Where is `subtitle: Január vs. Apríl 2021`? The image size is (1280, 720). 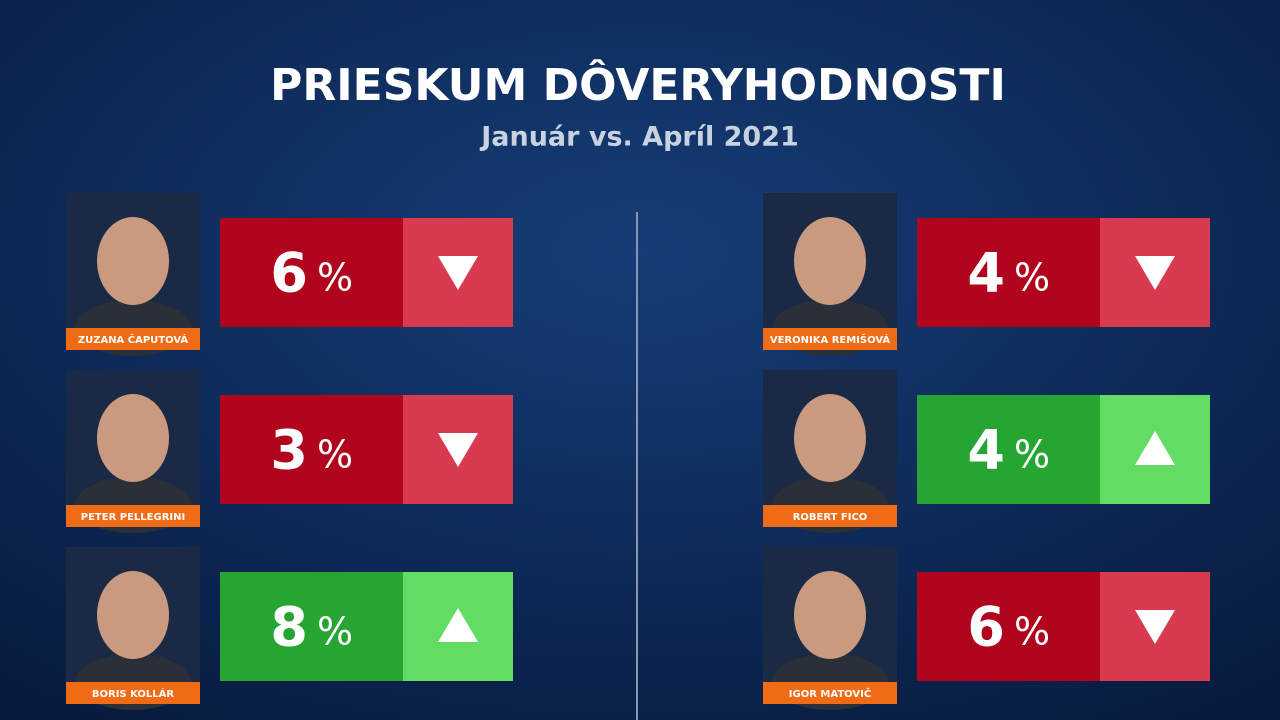 subtitle: Január vs. Apríl 2021 is located at coordinates (639, 137).